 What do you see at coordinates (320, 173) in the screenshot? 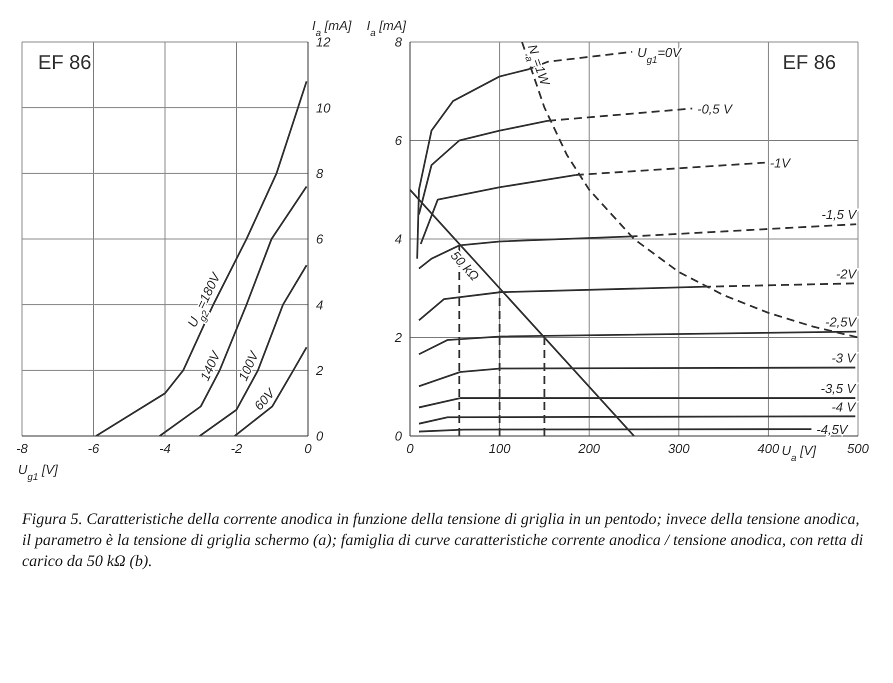
I see `y-tick-label: 8` at bounding box center [320, 173].